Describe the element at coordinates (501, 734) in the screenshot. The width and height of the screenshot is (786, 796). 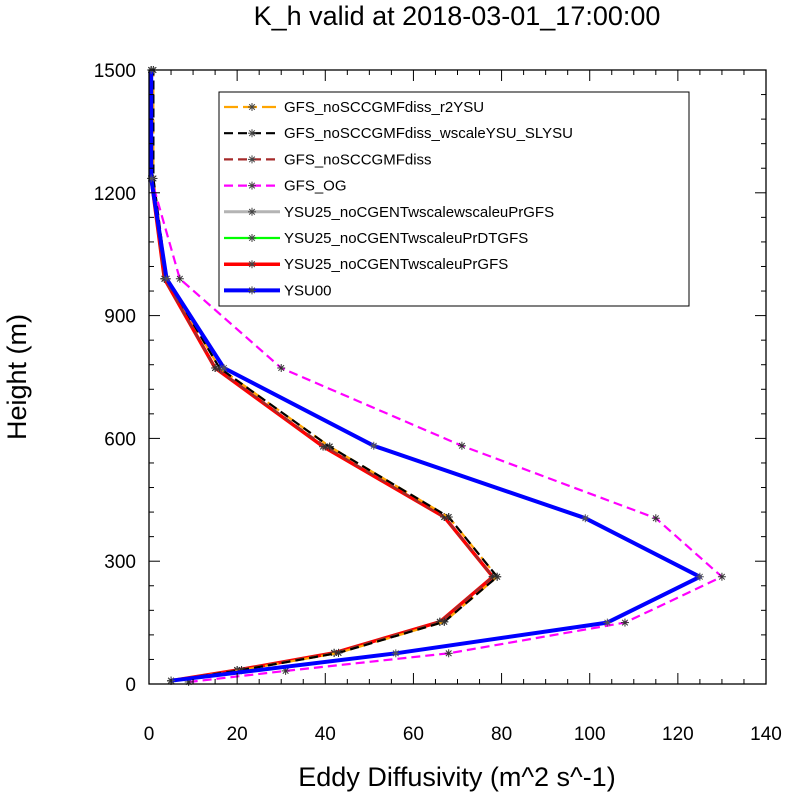
I see `x-tick-label: 80` at that location.